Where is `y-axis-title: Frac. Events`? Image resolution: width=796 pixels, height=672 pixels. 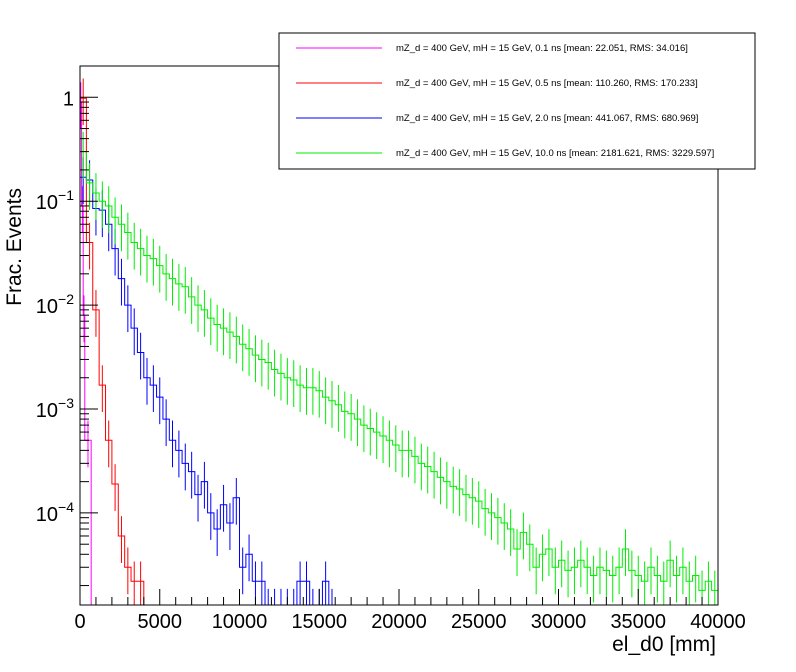
y-axis-title: Frac. Events is located at coordinates (14, 247).